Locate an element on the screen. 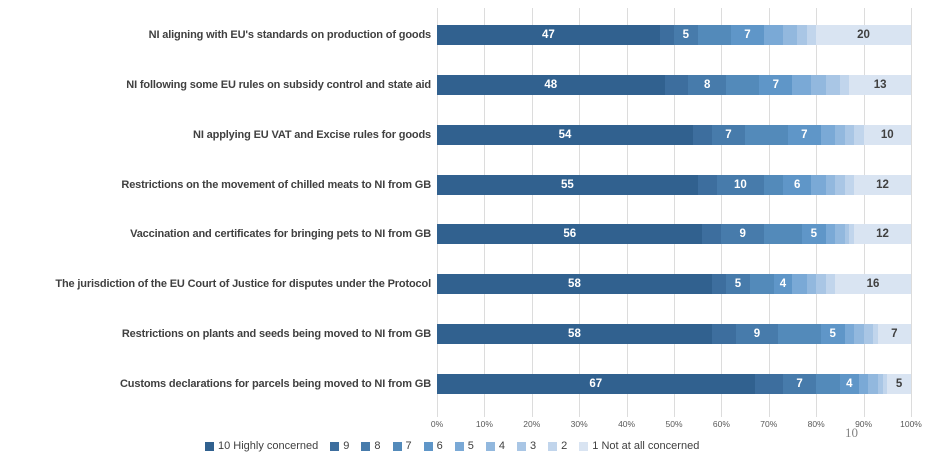  x-tick-label: 40% is located at coordinates (627, 424).